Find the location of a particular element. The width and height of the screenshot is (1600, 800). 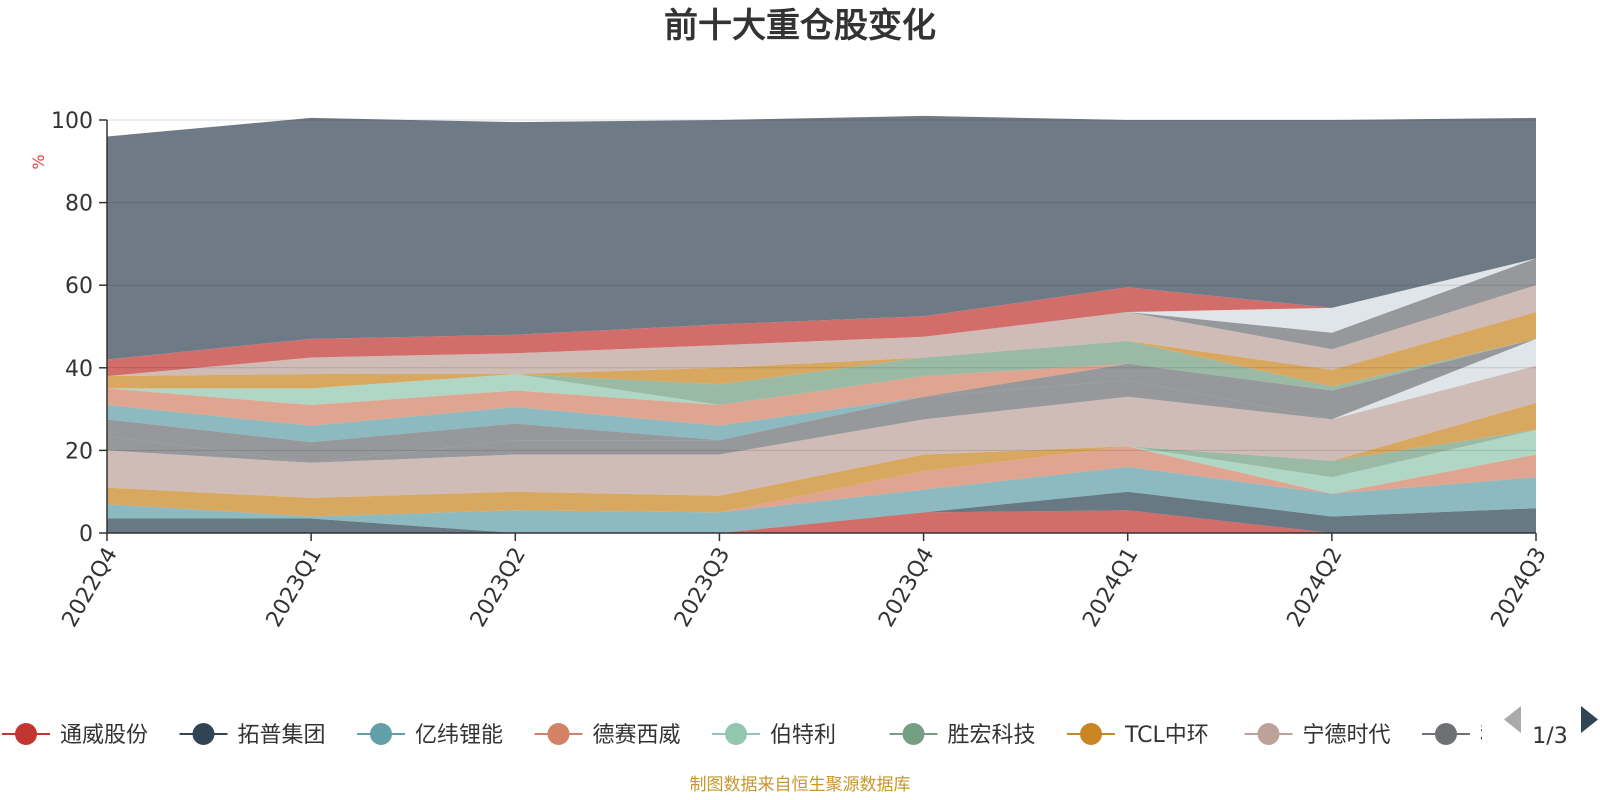

legend-item: 伯特利 is located at coordinates (774, 735).